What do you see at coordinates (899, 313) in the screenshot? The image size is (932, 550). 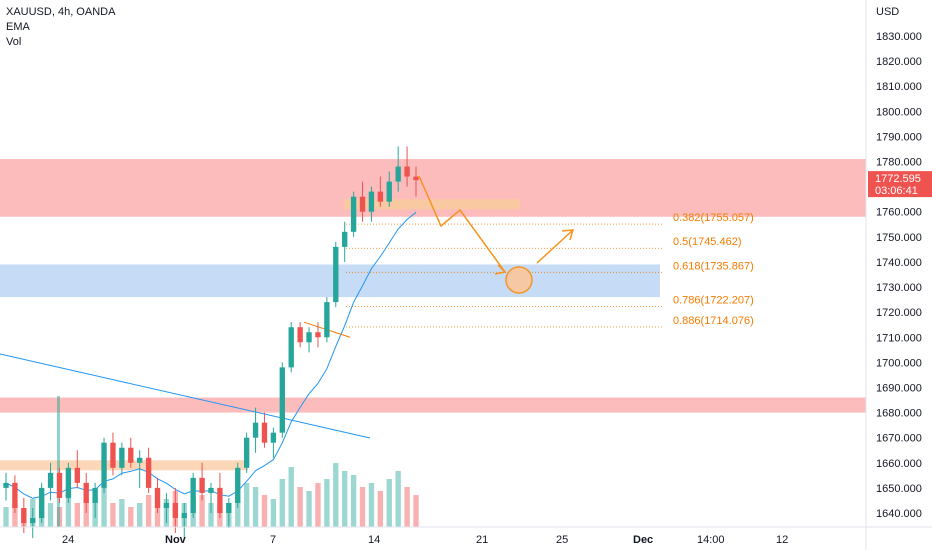 I see `price-tick-label: 1720.000` at bounding box center [899, 313].